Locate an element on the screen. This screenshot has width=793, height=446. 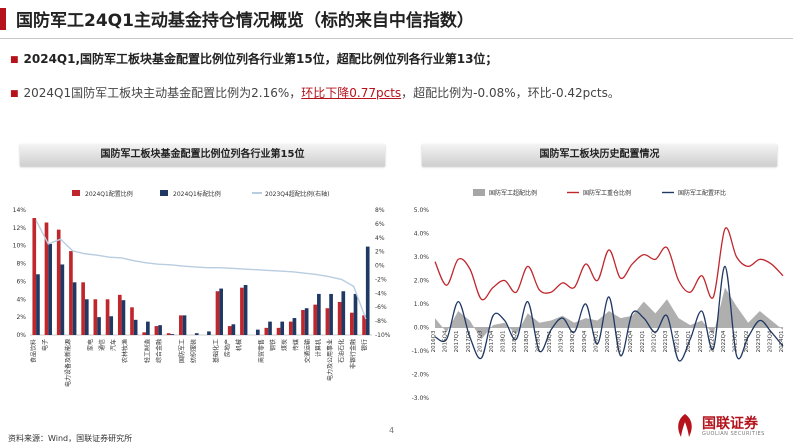
x-tick-label: 交通运输 is located at coordinates (307, 351).